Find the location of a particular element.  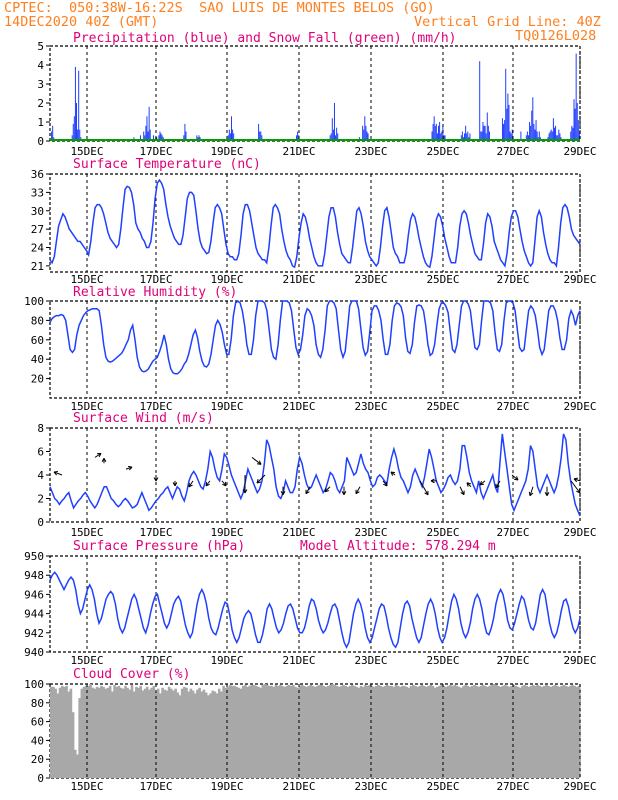

x-tick-label: 17DEC is located at coordinates (155, 786).